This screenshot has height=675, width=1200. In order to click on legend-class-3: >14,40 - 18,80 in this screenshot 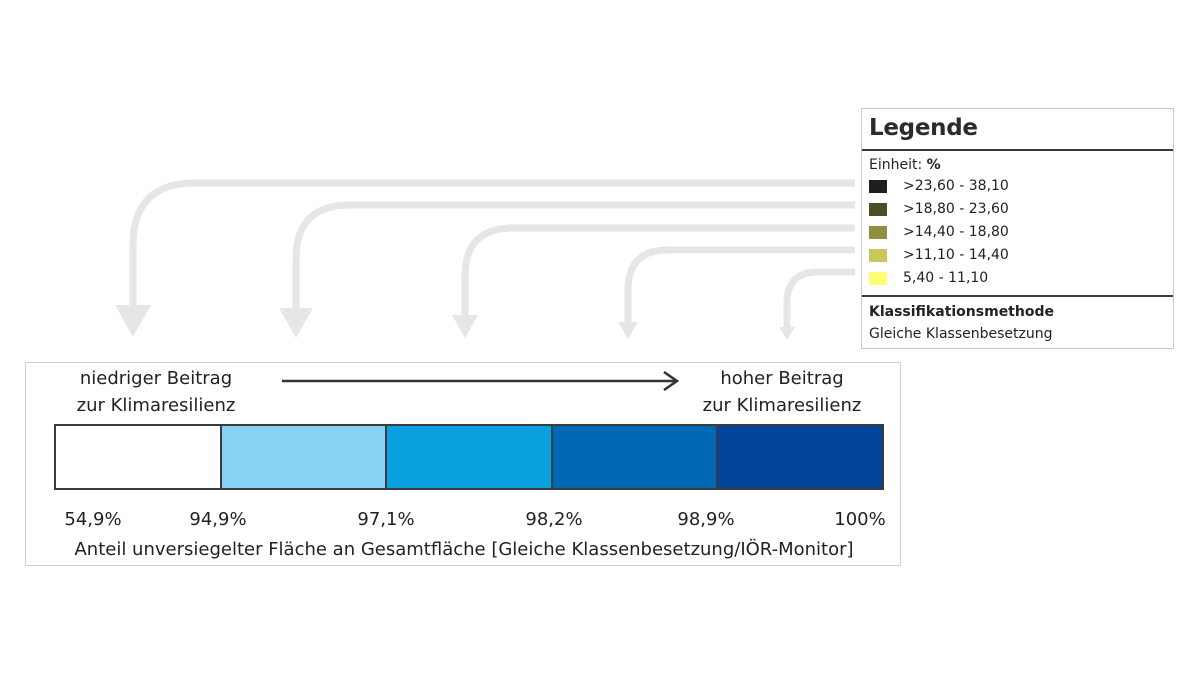, I will do `click(1019, 233)`.